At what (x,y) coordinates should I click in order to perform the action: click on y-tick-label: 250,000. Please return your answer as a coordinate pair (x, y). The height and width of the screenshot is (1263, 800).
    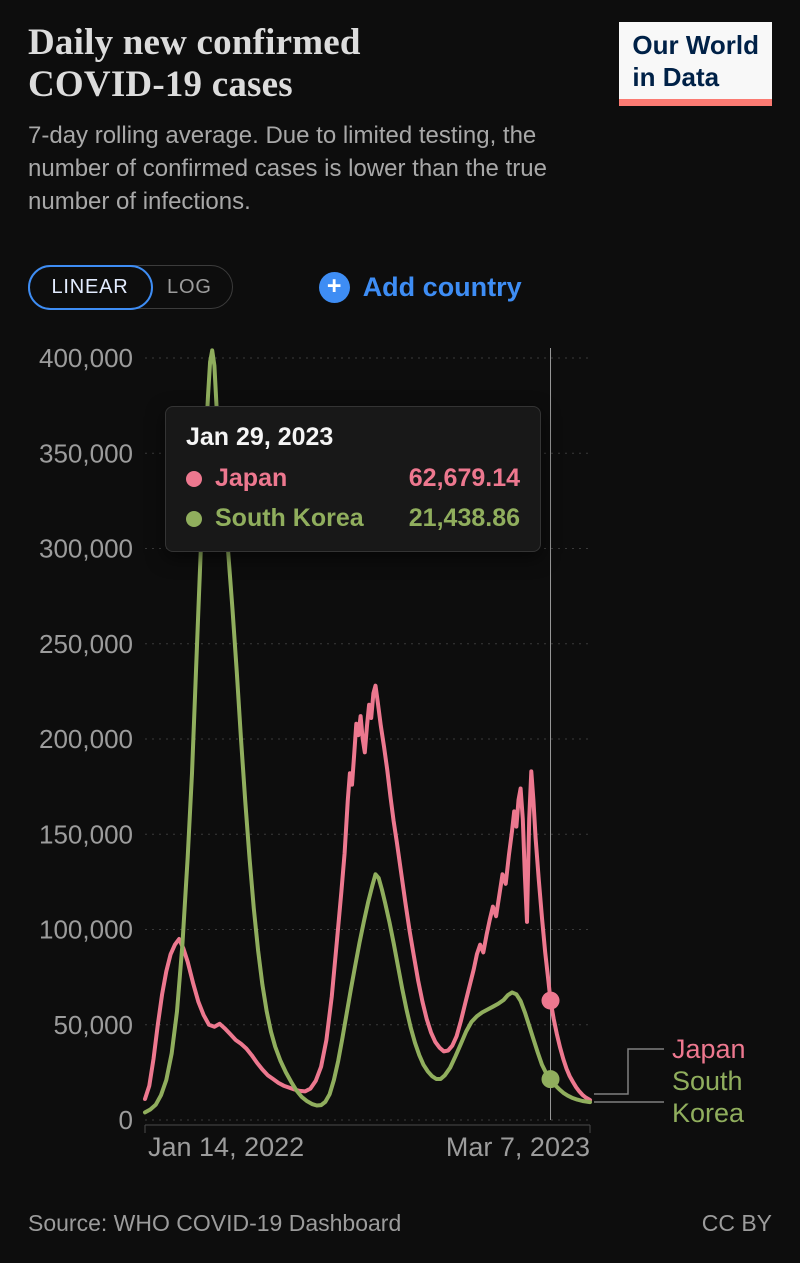
    Looking at the image, I should click on (86, 644).